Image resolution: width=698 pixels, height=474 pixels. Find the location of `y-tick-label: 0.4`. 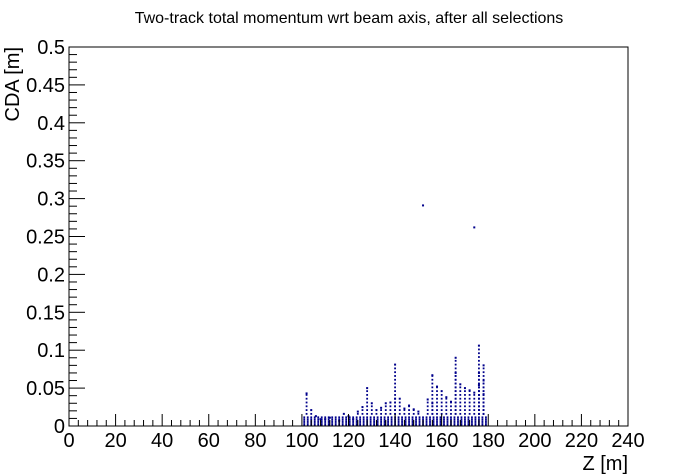

y-tick-label: 0.4 is located at coordinates (51, 124).